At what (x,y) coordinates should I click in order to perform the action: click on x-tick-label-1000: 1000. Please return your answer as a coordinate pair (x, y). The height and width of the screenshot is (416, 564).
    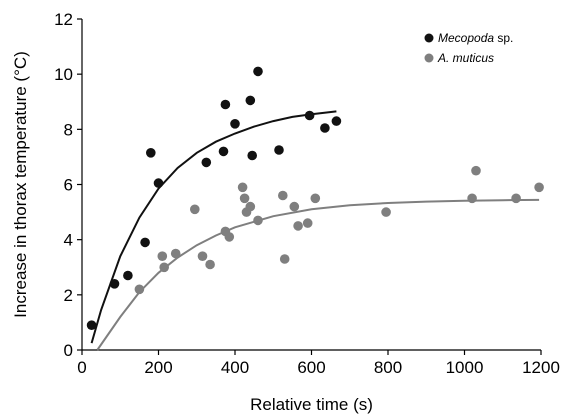
    Looking at the image, I should click on (465, 367).